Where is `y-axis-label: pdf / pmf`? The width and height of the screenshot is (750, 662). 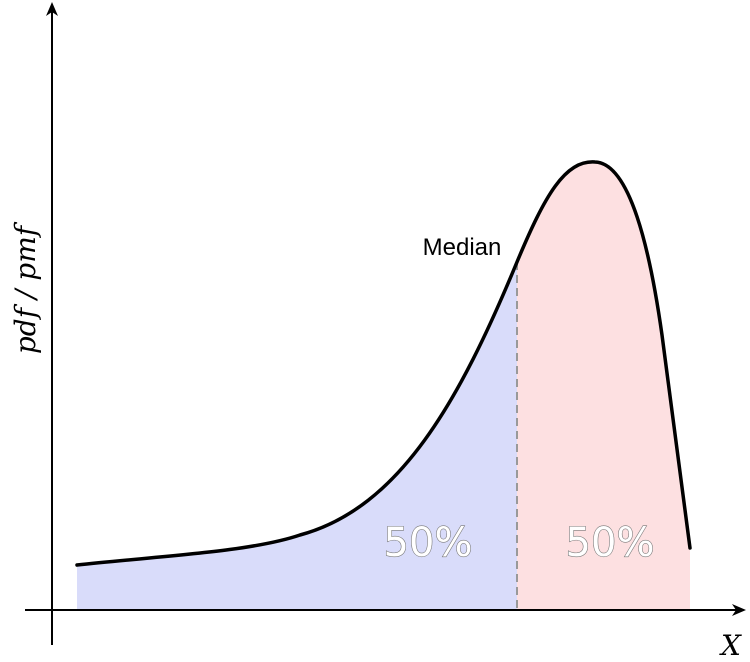 y-axis-label: pdf / pmf is located at coordinates (25, 287).